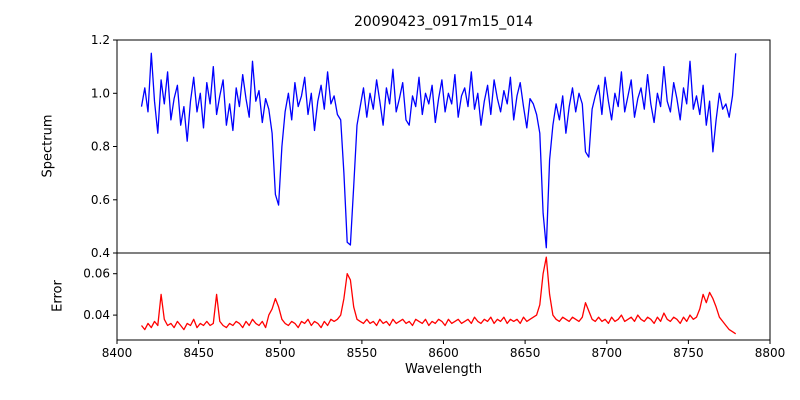  Describe the element at coordinates (100, 253) in the screenshot. I see `y-tick-label: 0.4` at that location.